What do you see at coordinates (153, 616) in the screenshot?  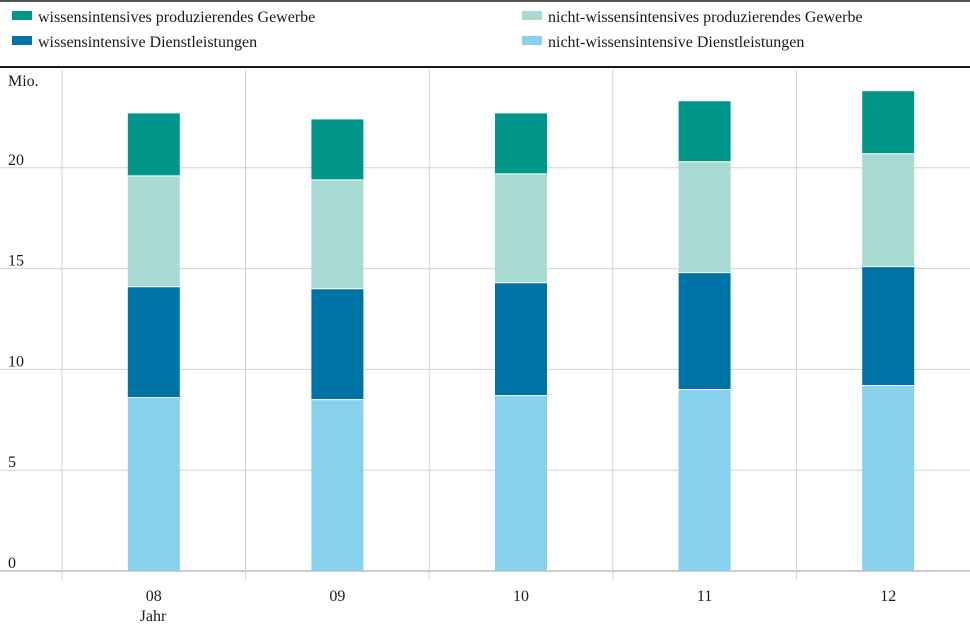 I see `x-axis-label: Jahr` at bounding box center [153, 616].